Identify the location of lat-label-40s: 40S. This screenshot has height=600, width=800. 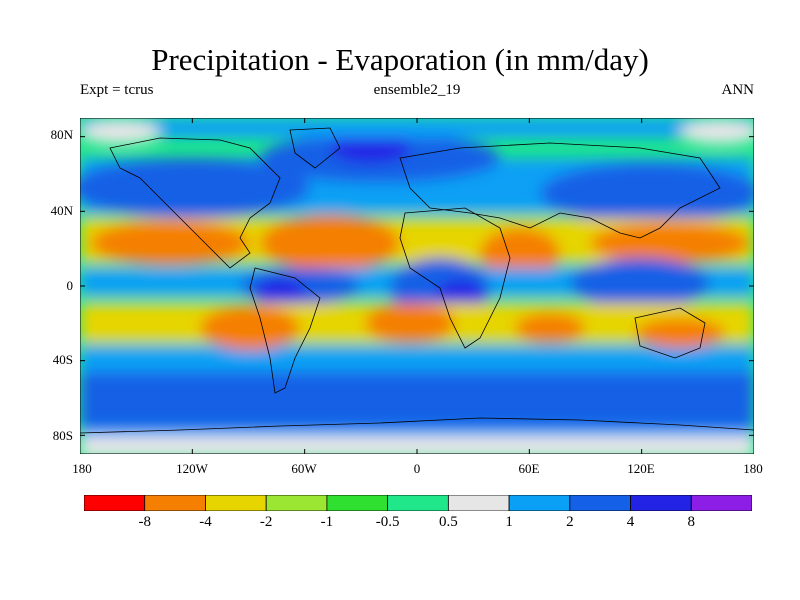
(62, 359).